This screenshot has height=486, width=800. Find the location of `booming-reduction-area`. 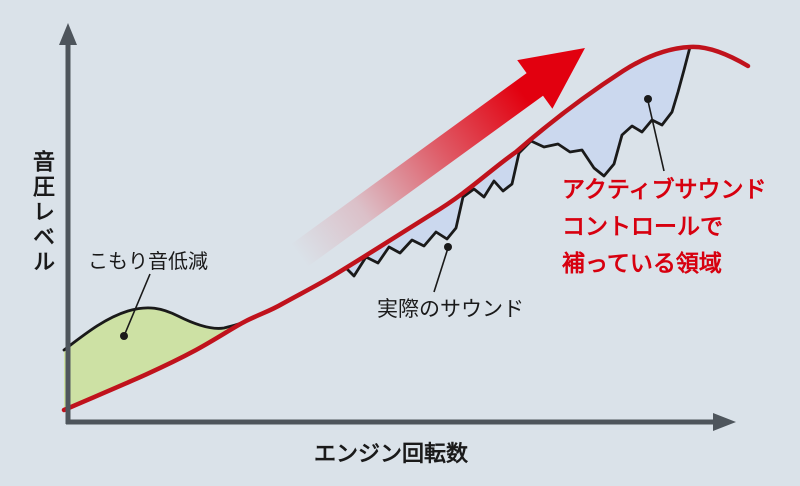

booming-reduction-area is located at coordinates (155, 358).